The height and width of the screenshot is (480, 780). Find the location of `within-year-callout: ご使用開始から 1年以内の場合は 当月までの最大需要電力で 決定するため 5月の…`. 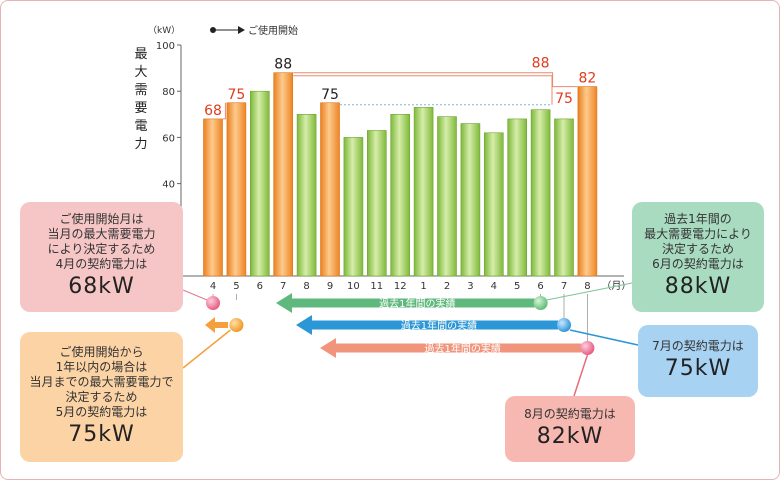

within-year-callout: ご使用開始から 1年以内の場合は 当月までの最大需要電力で 決定するため 5月の… is located at coordinates (101, 397).